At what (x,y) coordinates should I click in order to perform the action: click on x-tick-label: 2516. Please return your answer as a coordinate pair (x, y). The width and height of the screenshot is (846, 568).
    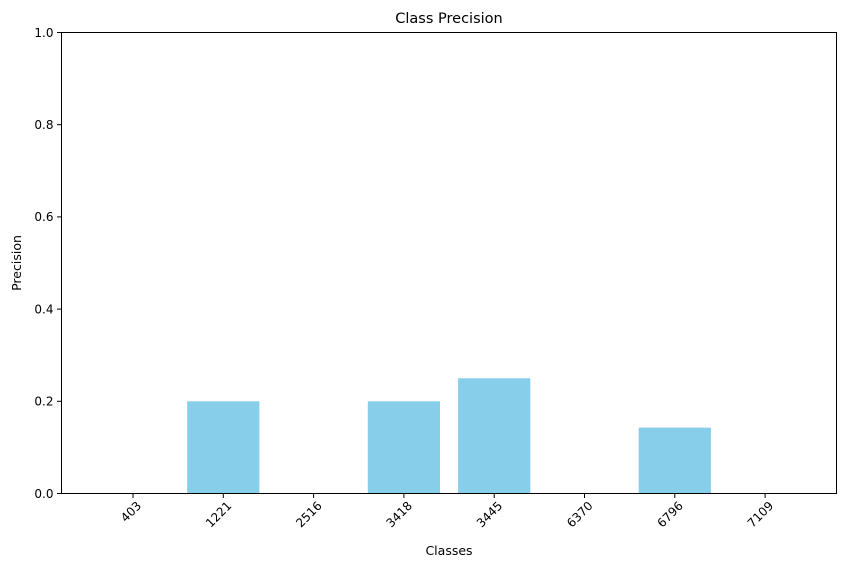
    Looking at the image, I should click on (308, 514).